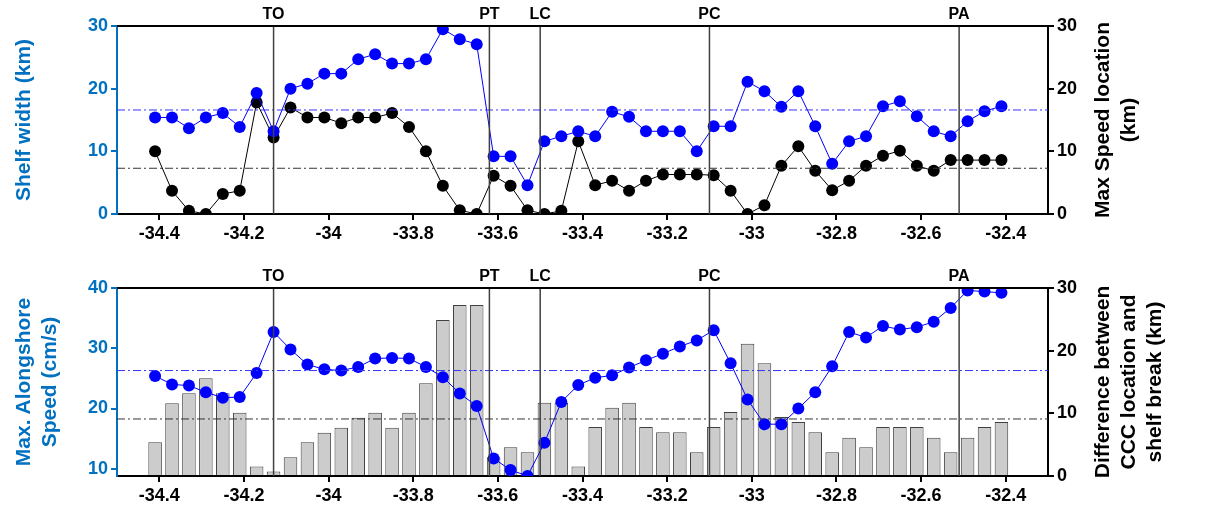 This screenshot has width=1218, height=524. Describe the element at coordinates (102, 212) in the screenshot. I see `y-tick-label: 0` at that location.